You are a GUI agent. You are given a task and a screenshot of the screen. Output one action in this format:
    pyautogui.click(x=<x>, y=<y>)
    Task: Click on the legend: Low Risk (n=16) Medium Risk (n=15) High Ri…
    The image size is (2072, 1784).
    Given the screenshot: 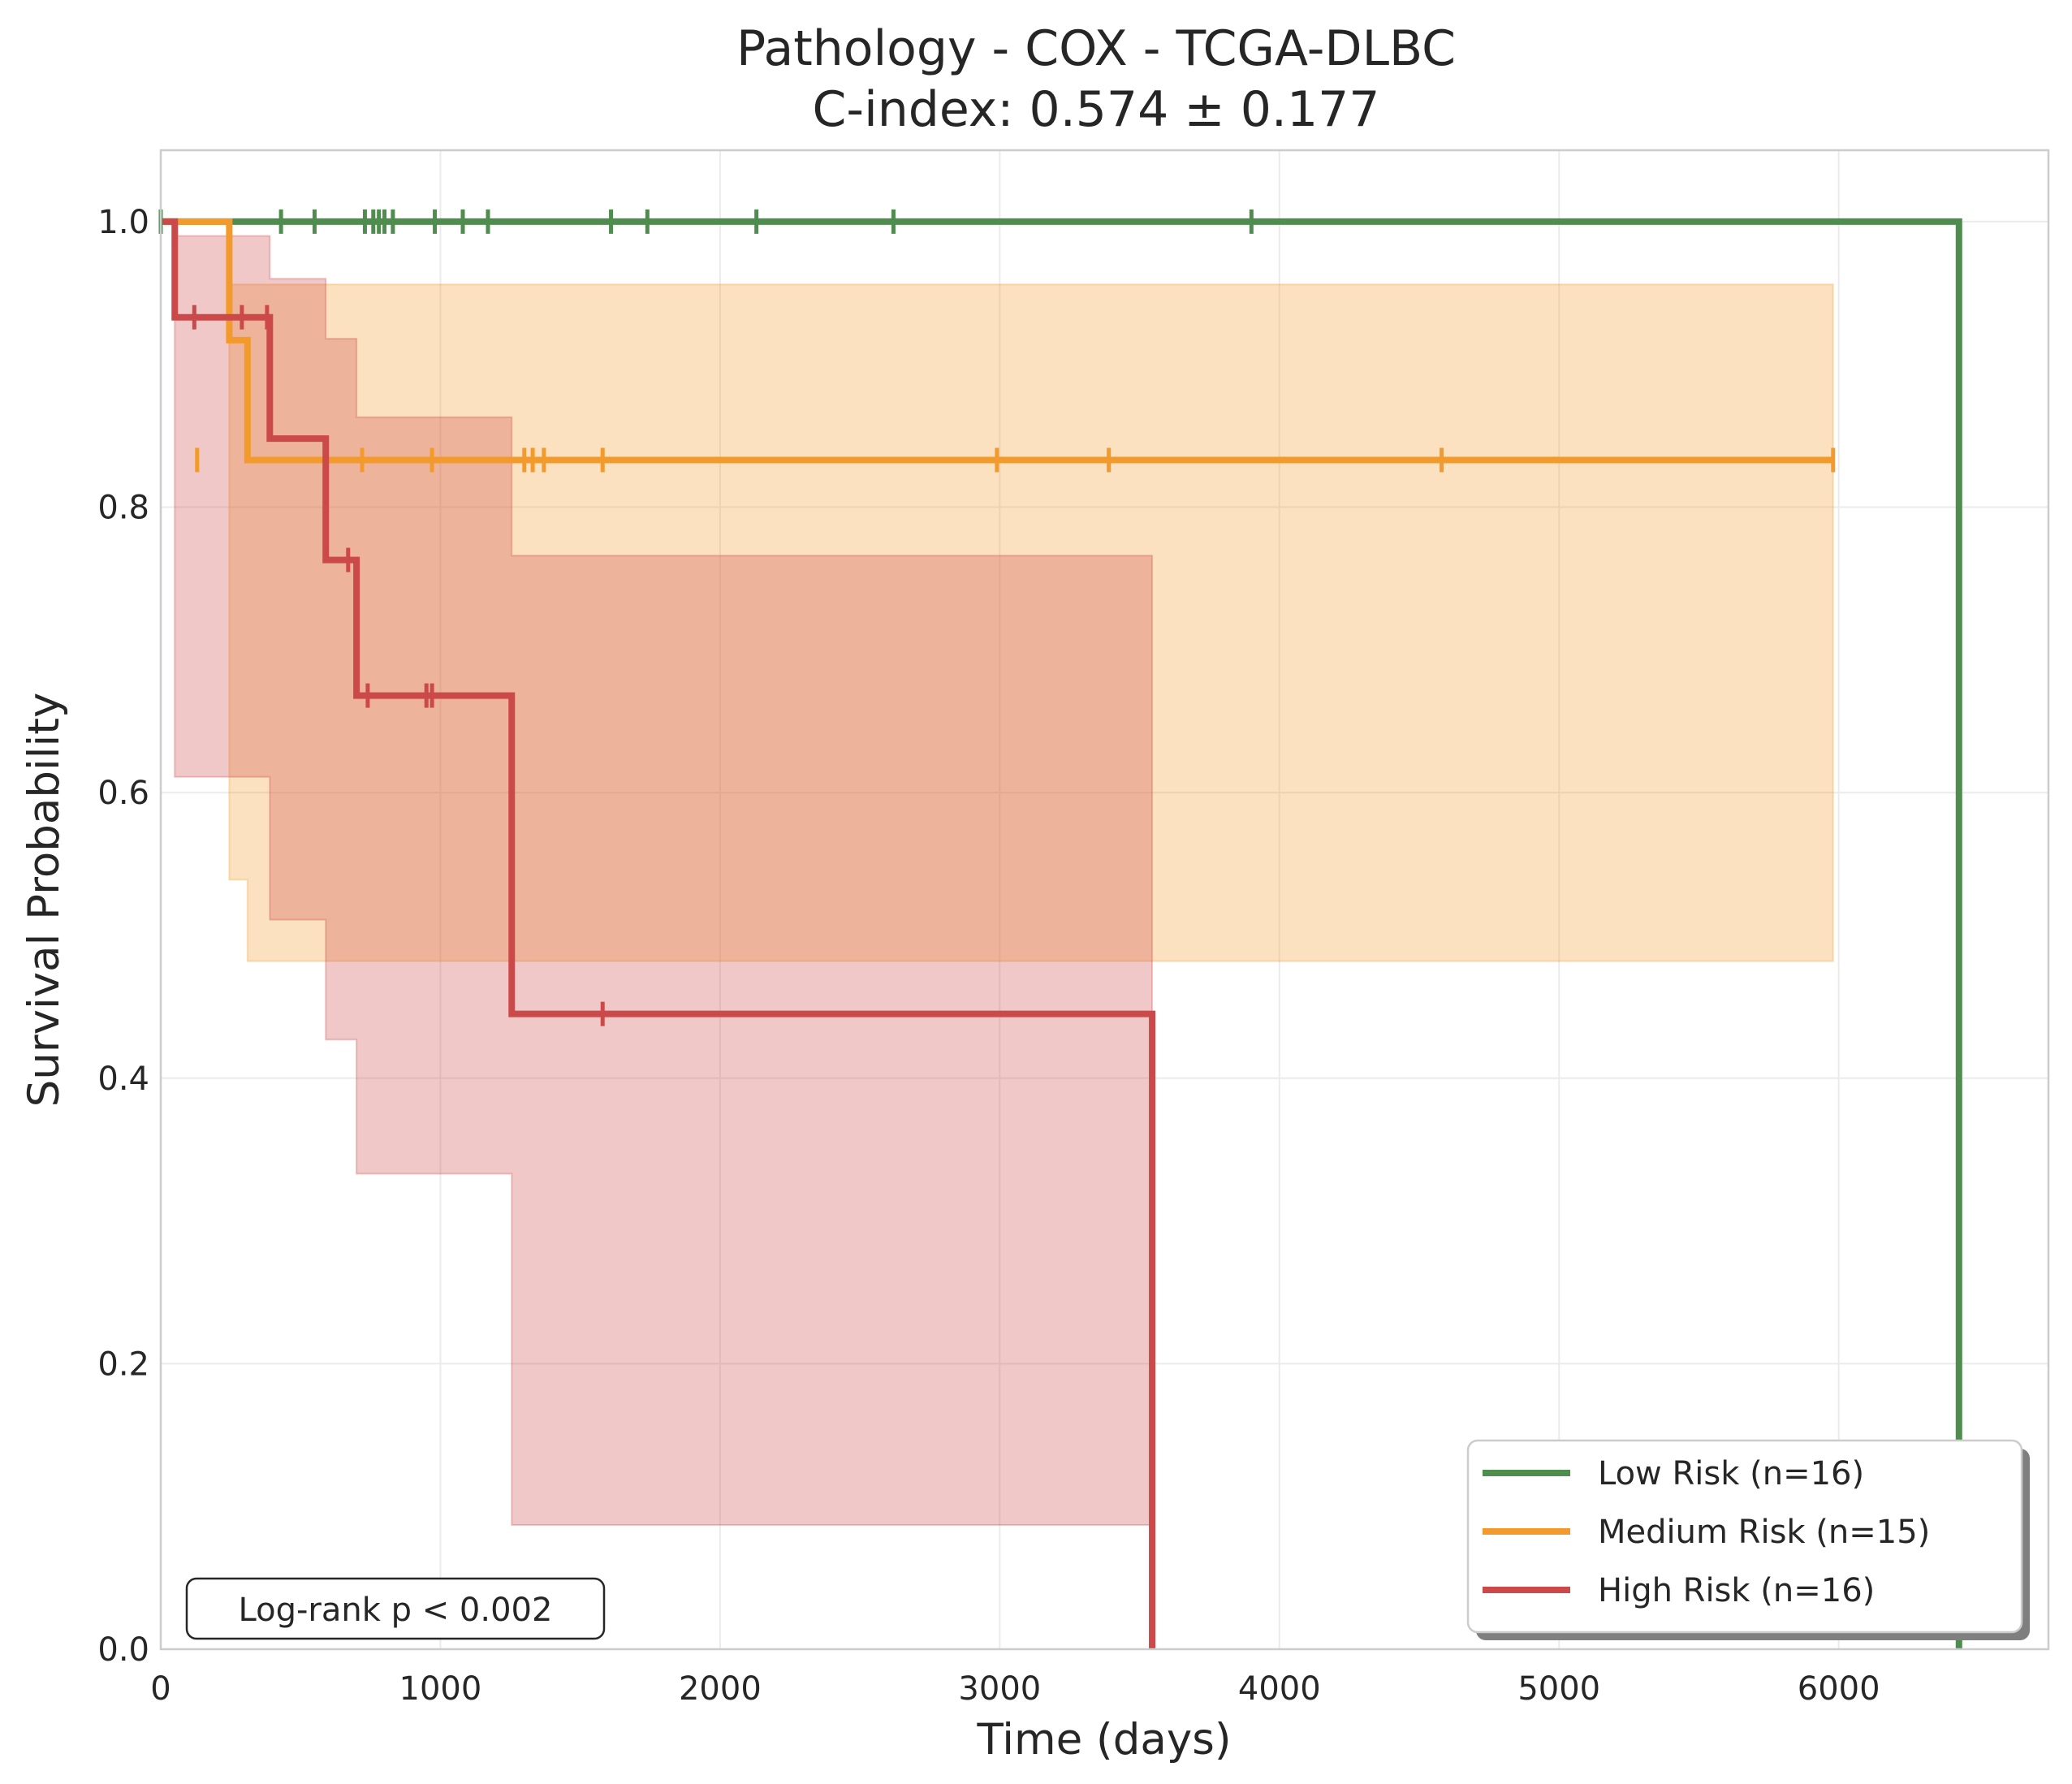 What is the action you would take?
    pyautogui.click(x=1748, y=1539)
    